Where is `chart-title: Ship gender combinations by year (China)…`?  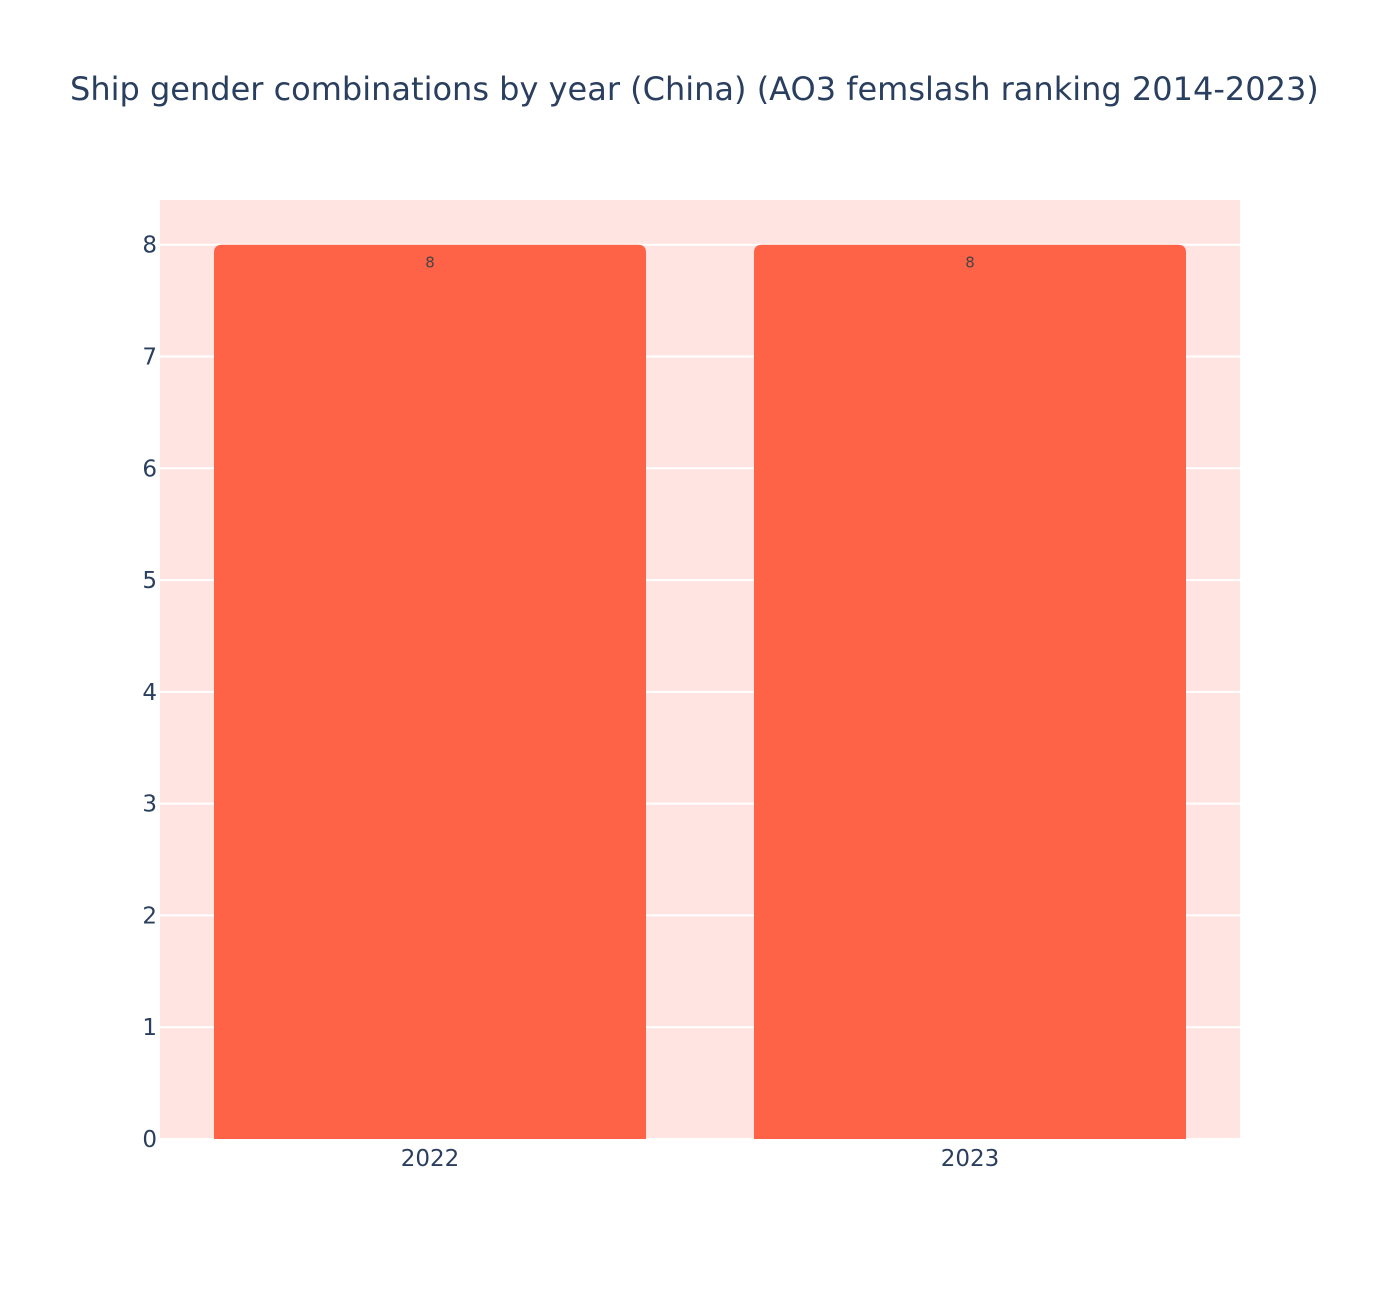
chart-title: Ship gender combinations by year (China)… is located at coordinates (694, 89).